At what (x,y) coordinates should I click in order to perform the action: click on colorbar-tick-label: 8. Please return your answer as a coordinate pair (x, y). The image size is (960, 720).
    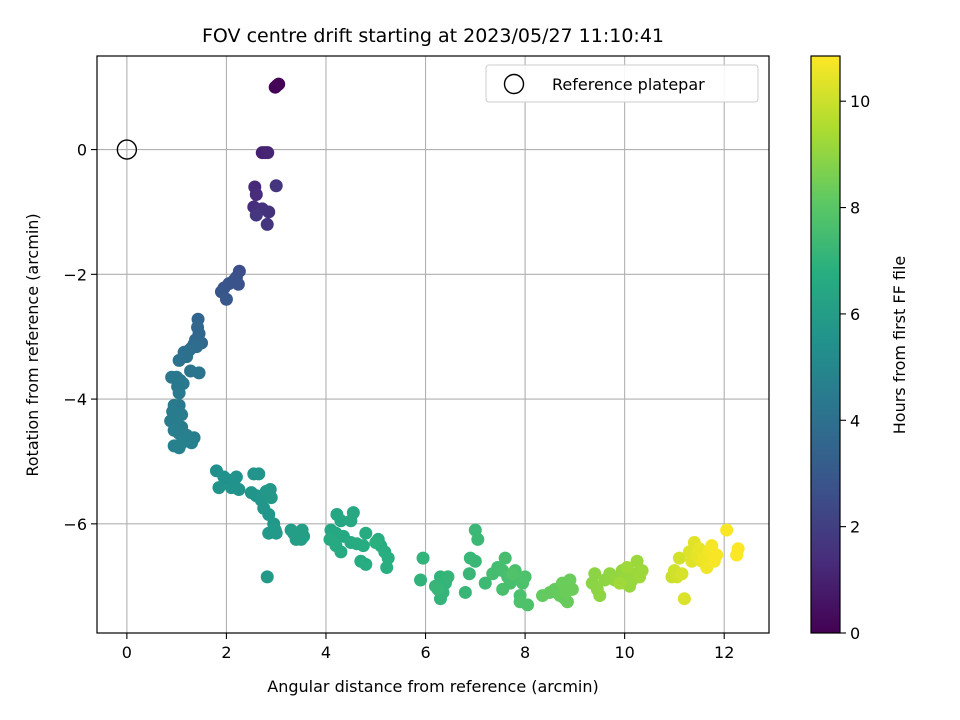
    Looking at the image, I should click on (855, 208).